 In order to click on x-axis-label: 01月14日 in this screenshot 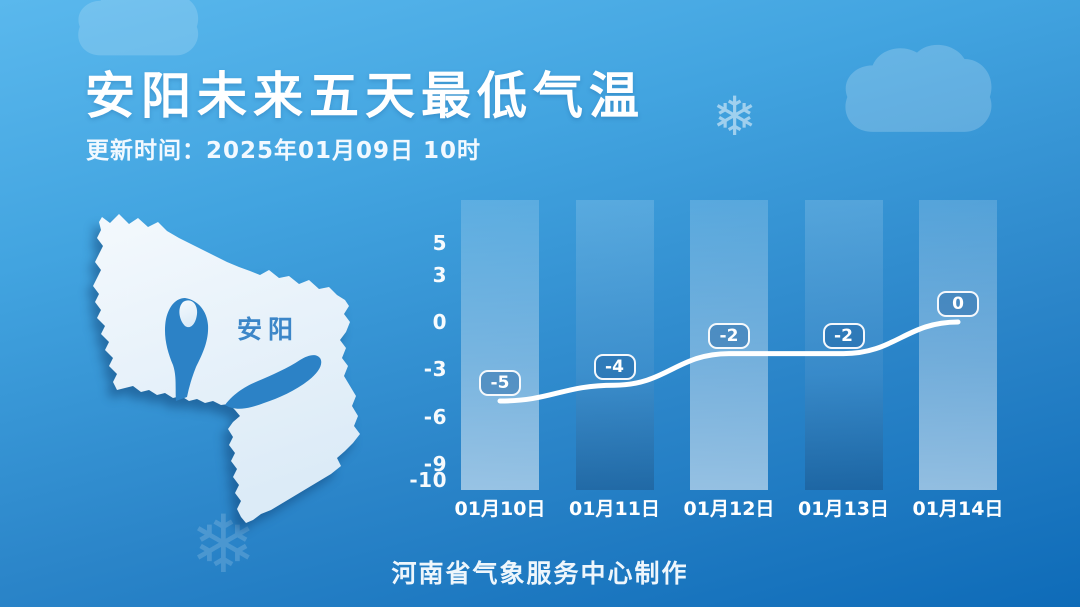, I will do `click(958, 509)`.